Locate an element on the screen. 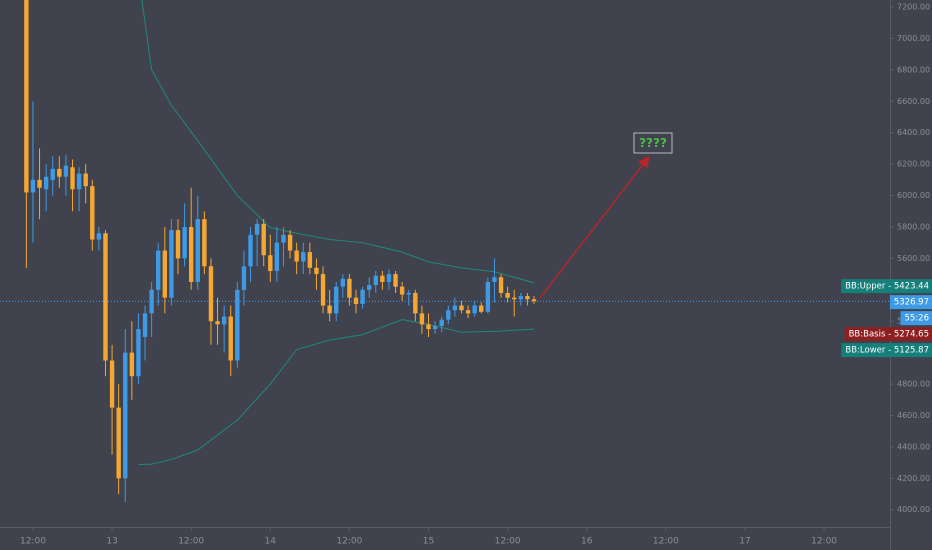  countdown-box is located at coordinates (916, 318).